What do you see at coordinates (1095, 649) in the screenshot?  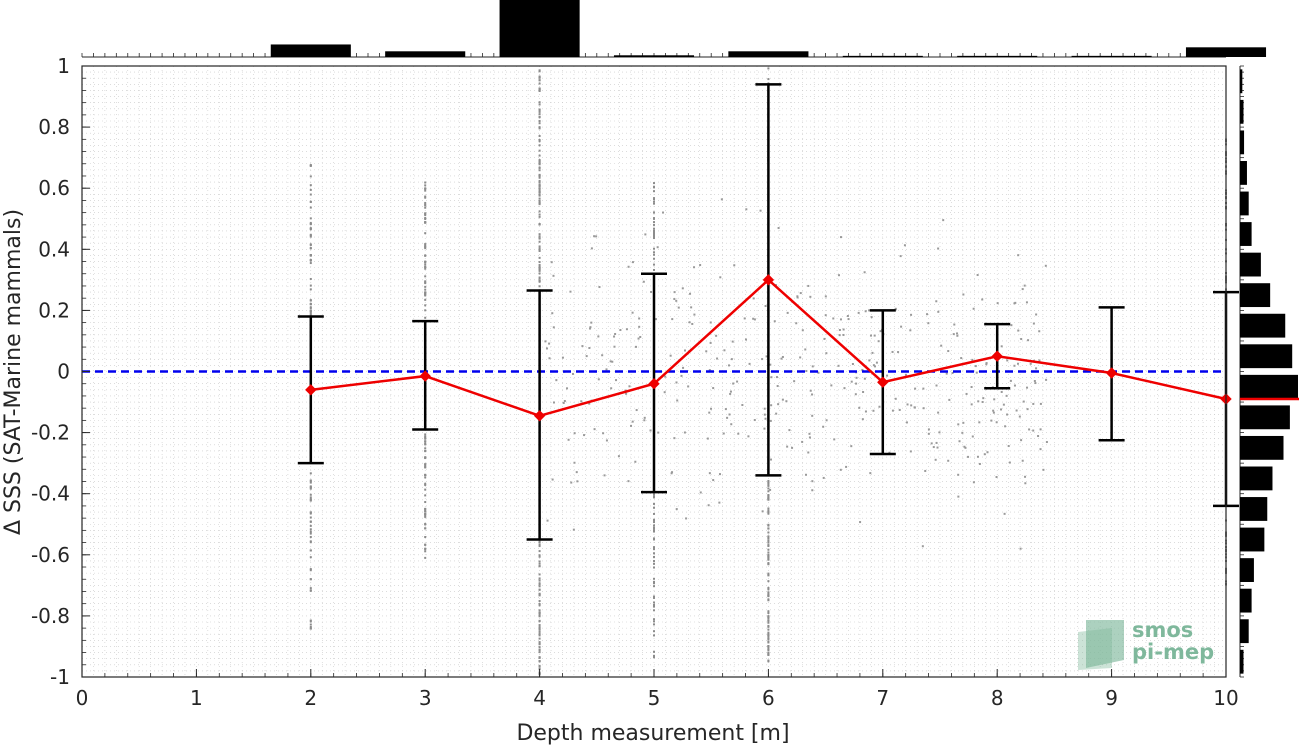 I see `logo-emblem-layer` at bounding box center [1095, 649].